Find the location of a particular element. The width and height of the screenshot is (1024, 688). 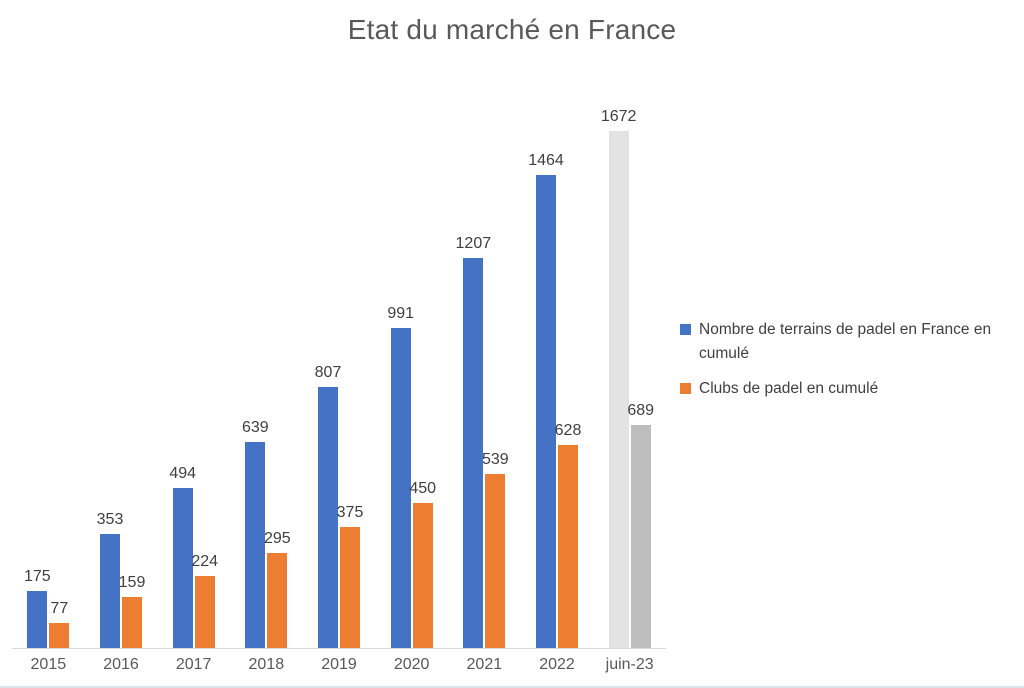

x-tick-2019: 2019 is located at coordinates (339, 664).